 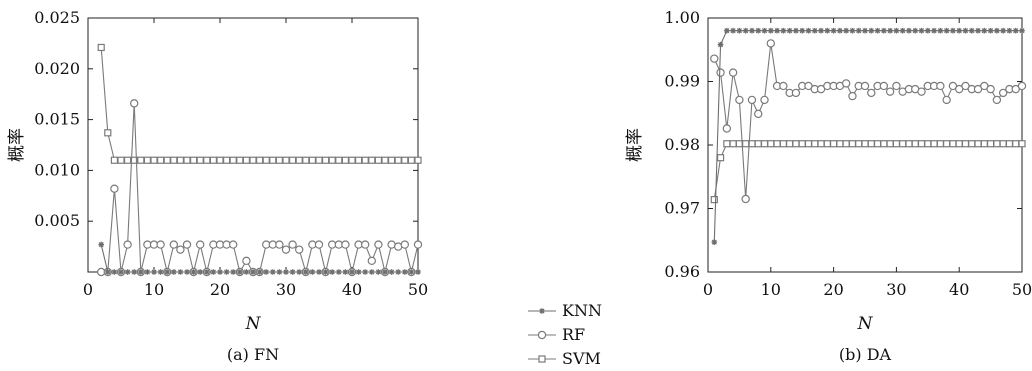 I want to click on legend-marker-rf, so click(x=542, y=335).